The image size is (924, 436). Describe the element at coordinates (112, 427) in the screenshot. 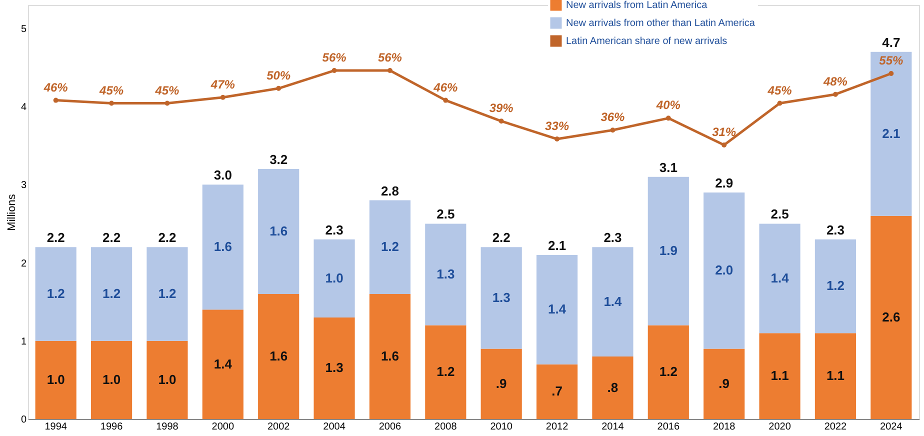

I see `x-tick-label: 1996` at that location.